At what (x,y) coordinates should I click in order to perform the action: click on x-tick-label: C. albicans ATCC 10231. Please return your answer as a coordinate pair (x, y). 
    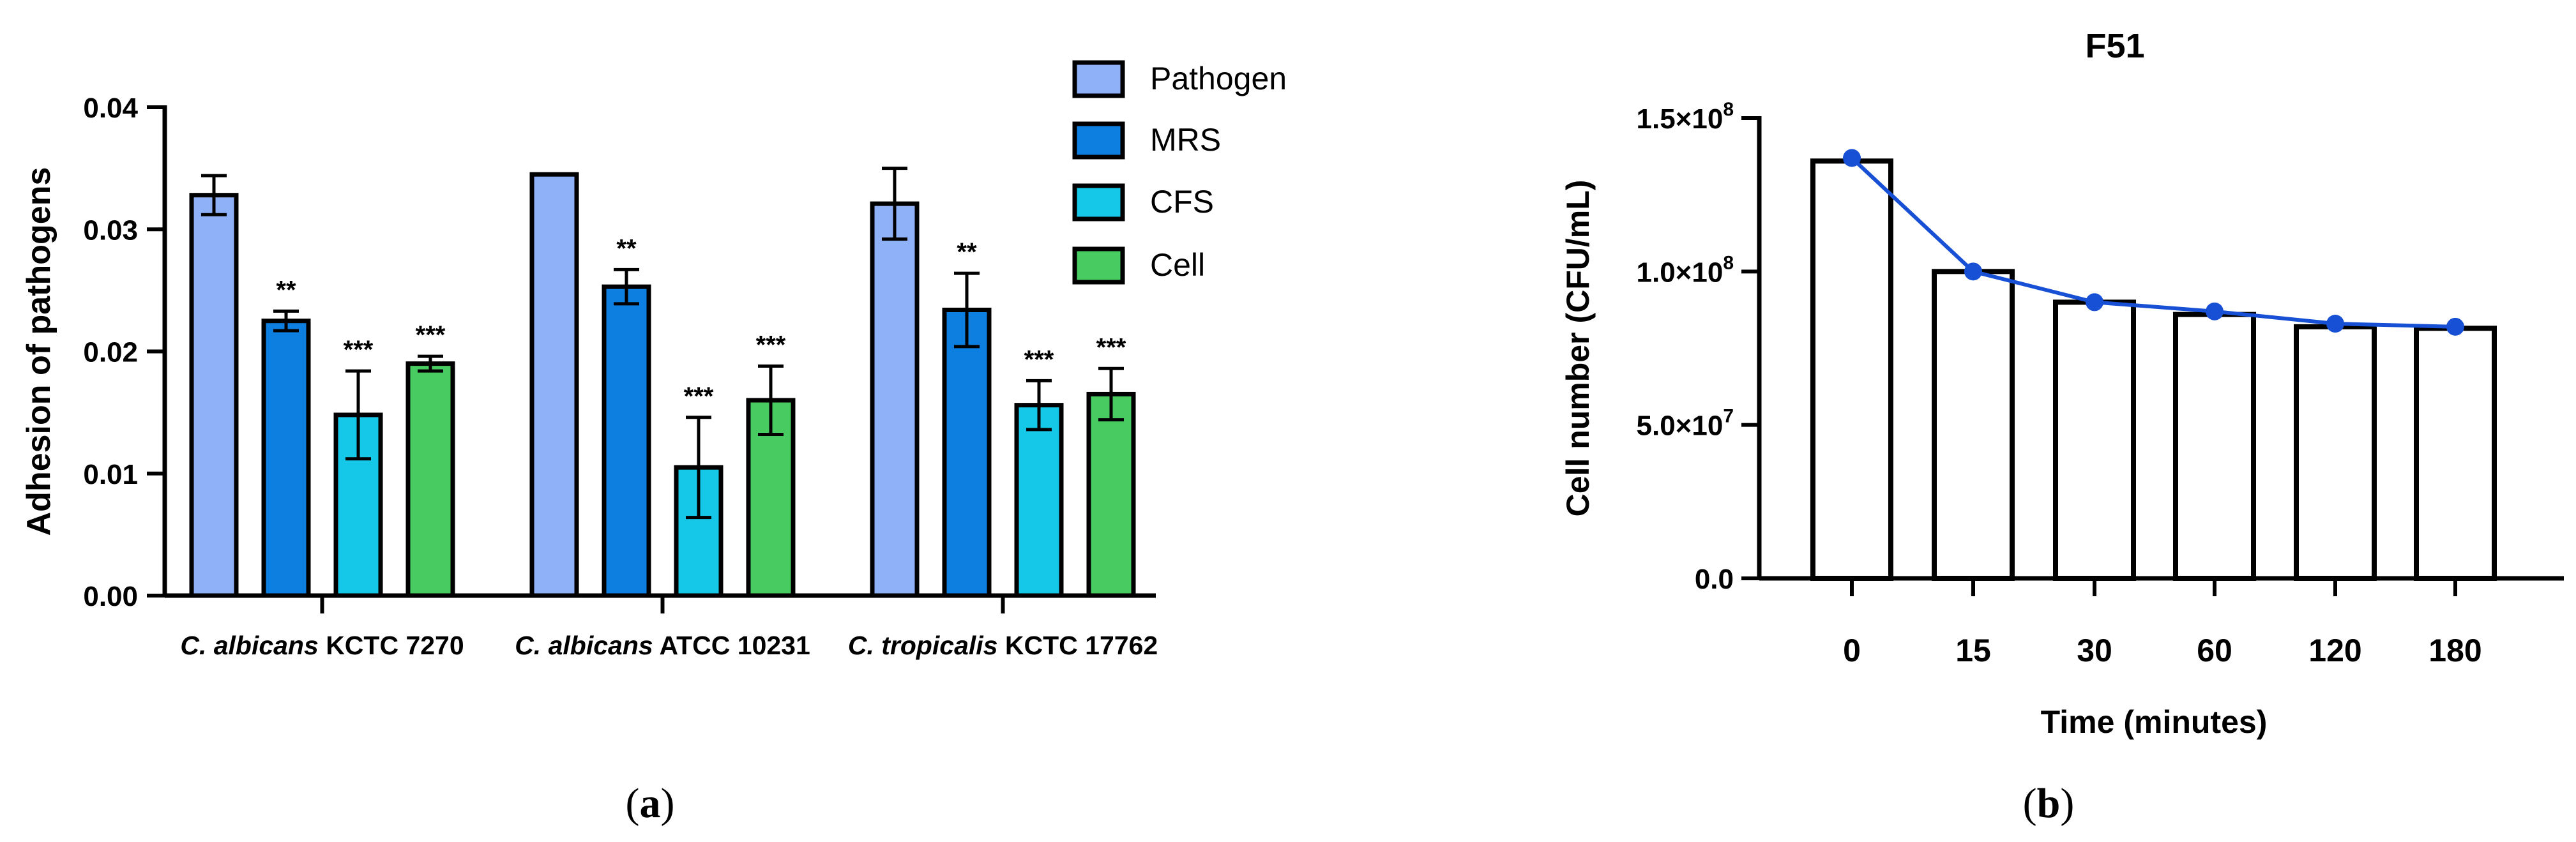
    Looking at the image, I should click on (662, 645).